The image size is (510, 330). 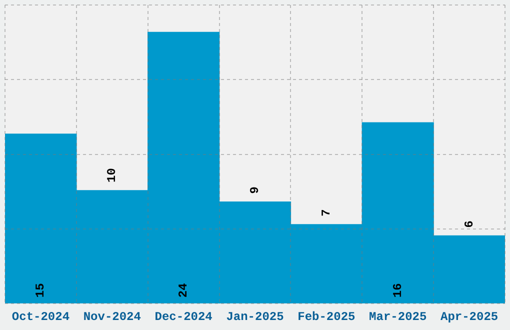 What do you see at coordinates (327, 317) in the screenshot?
I see `x-tick-label: Feb-2025` at bounding box center [327, 317].